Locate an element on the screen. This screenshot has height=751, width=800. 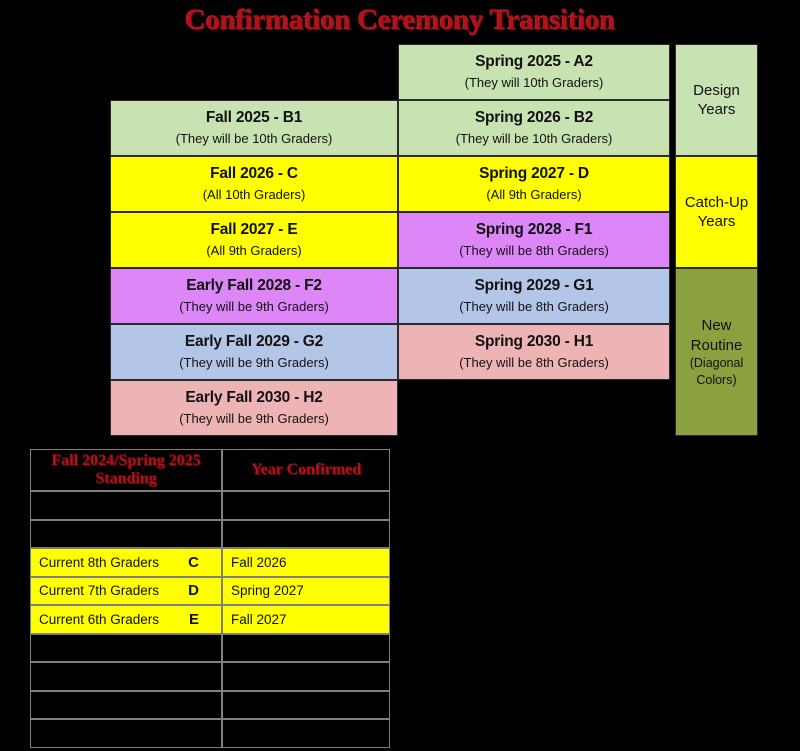
grid-cell-title: Early Fall 2029 - G2 is located at coordinates (254, 342).